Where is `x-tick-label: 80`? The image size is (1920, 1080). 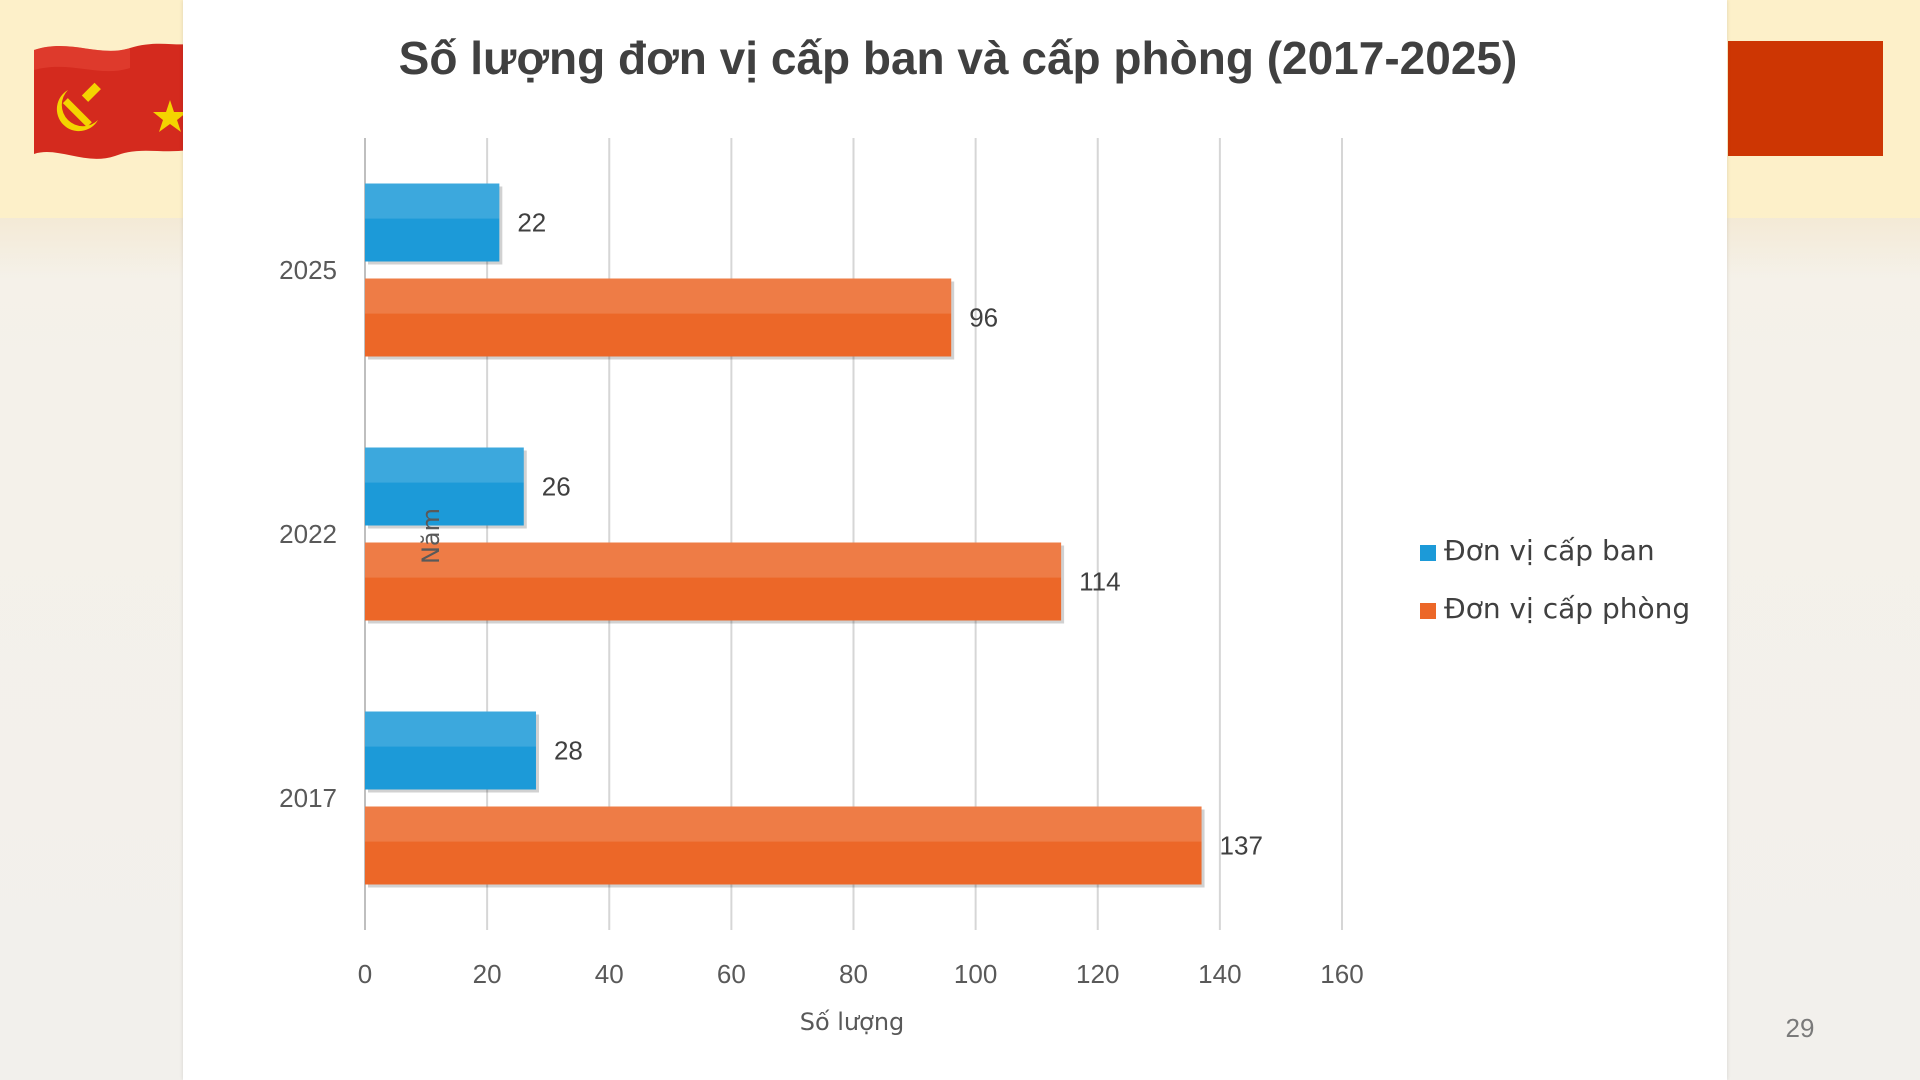
x-tick-label: 80 is located at coordinates (853, 974).